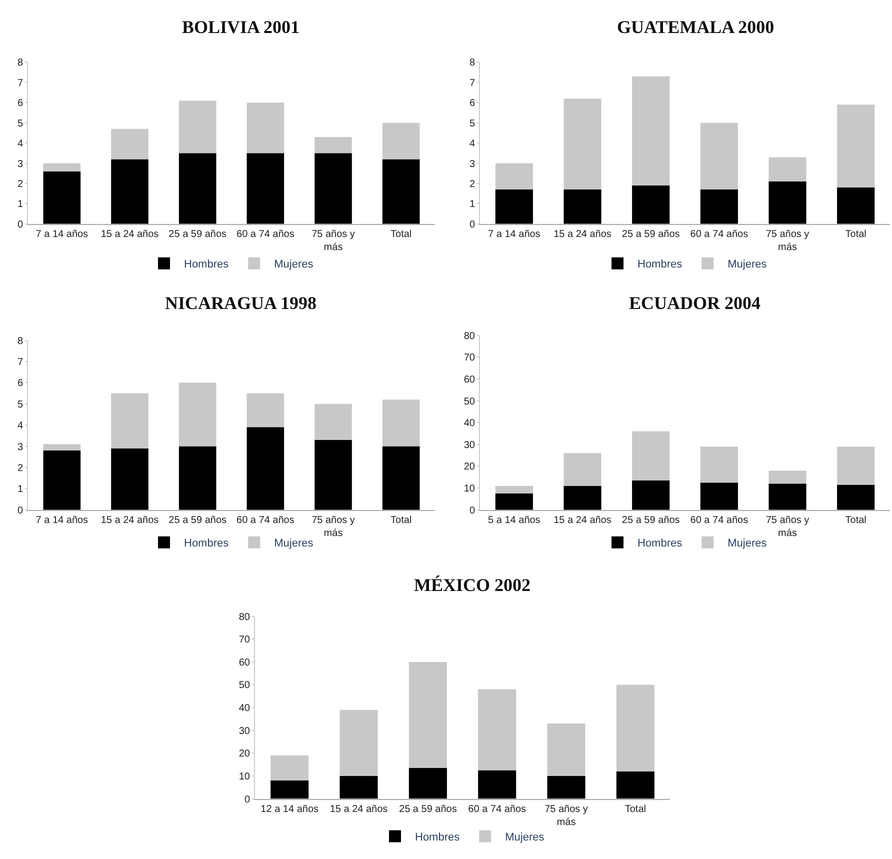 This screenshot has height=859, width=892. What do you see at coordinates (241, 303) in the screenshot?
I see `chart-title: NICARAGUA 1998` at bounding box center [241, 303].